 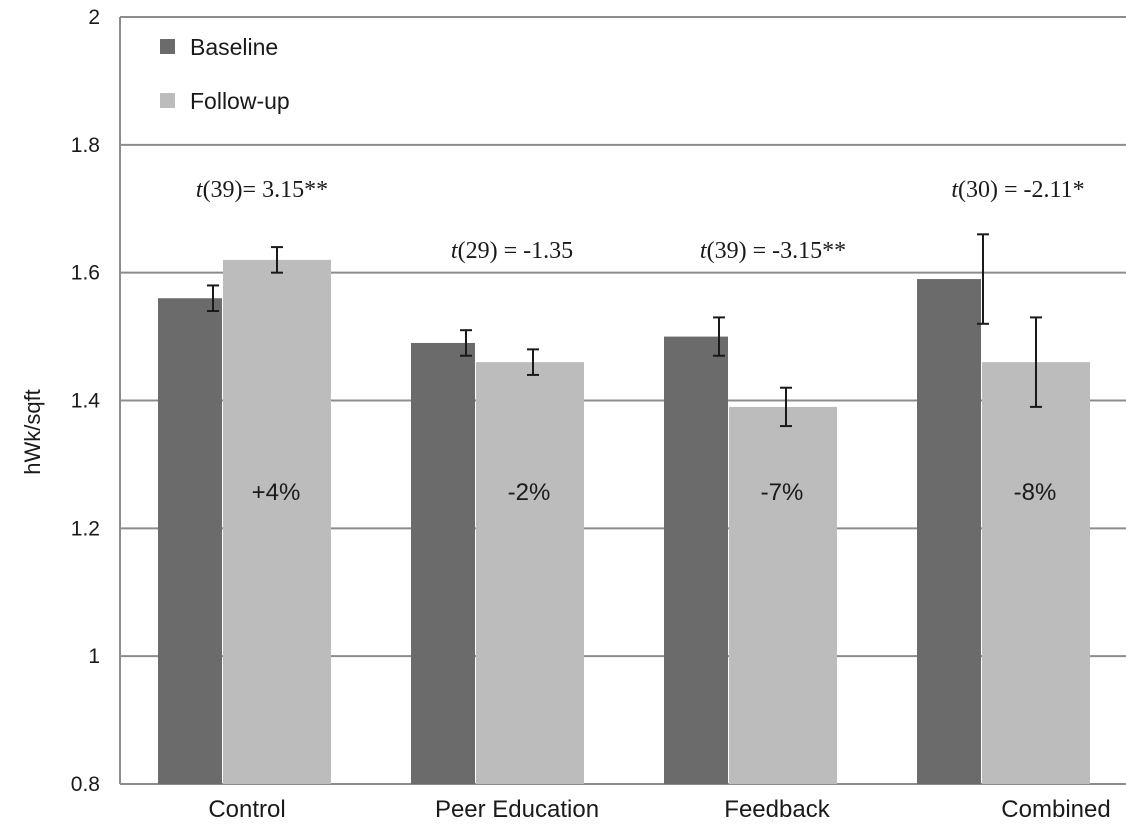 What do you see at coordinates (246, 809) in the screenshot?
I see `x-category-label: Control` at bounding box center [246, 809].